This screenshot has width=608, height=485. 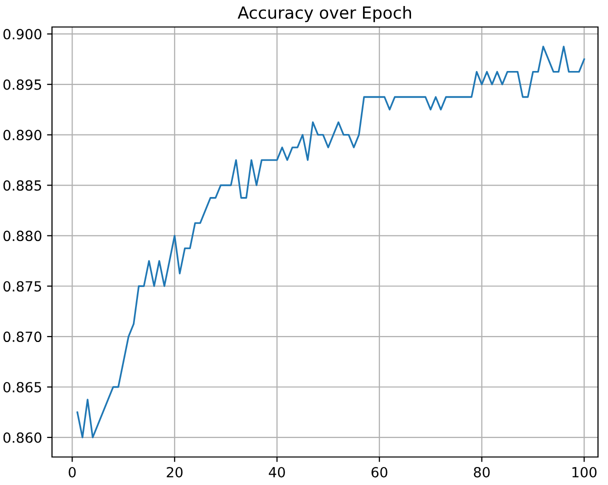 I want to click on y-tick-label: 0.860, so click(x=22, y=437).